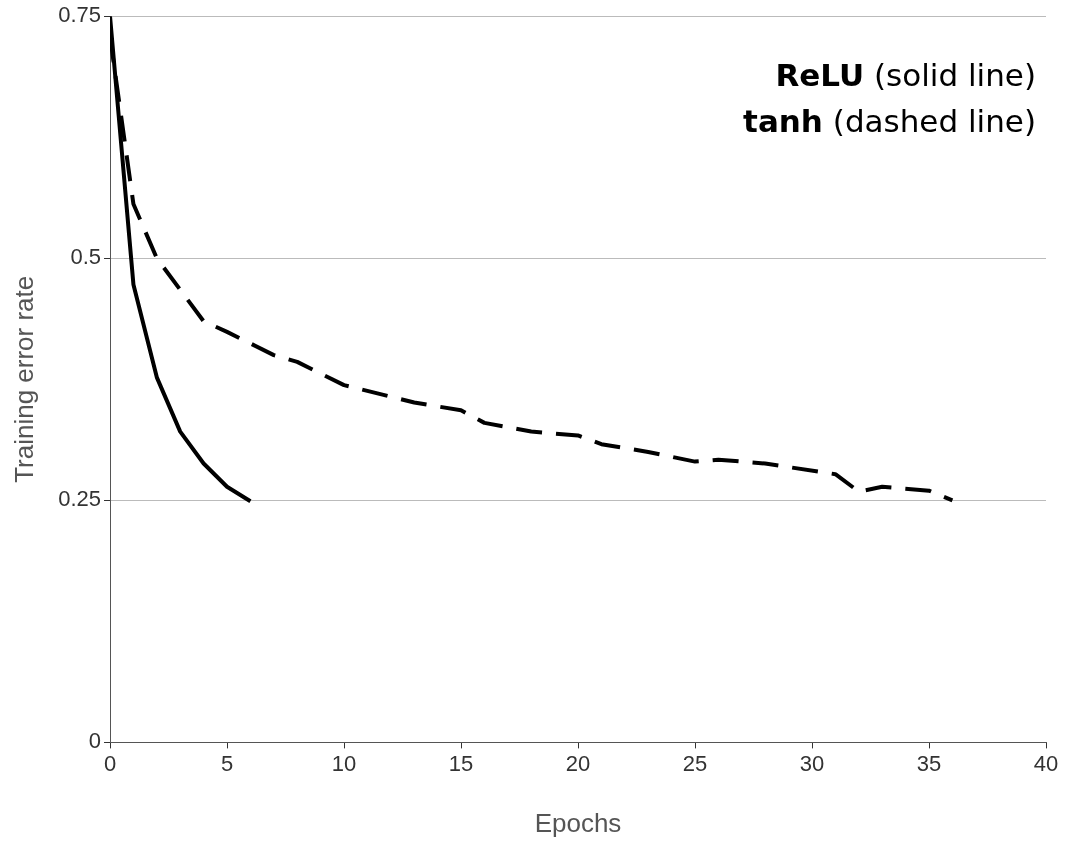 The width and height of the screenshot is (1086, 854). What do you see at coordinates (80, 15) in the screenshot?
I see `y-tick-label: 0.75` at bounding box center [80, 15].